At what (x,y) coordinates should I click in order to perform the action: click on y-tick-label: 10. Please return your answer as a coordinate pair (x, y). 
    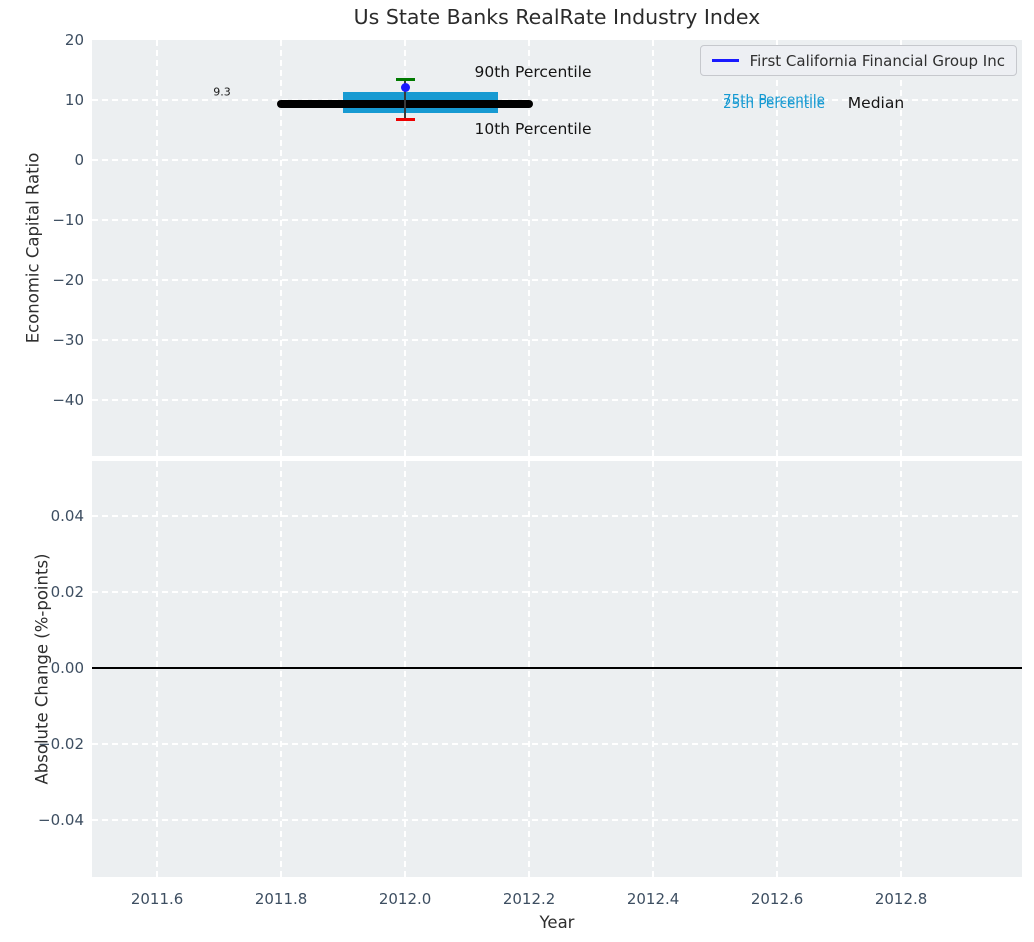
    Looking at the image, I should click on (74, 100).